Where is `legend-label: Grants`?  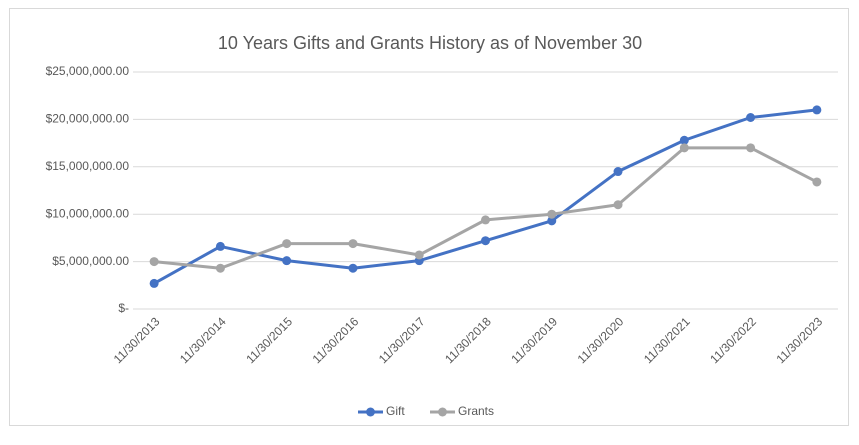 legend-label: Grants is located at coordinates (476, 411).